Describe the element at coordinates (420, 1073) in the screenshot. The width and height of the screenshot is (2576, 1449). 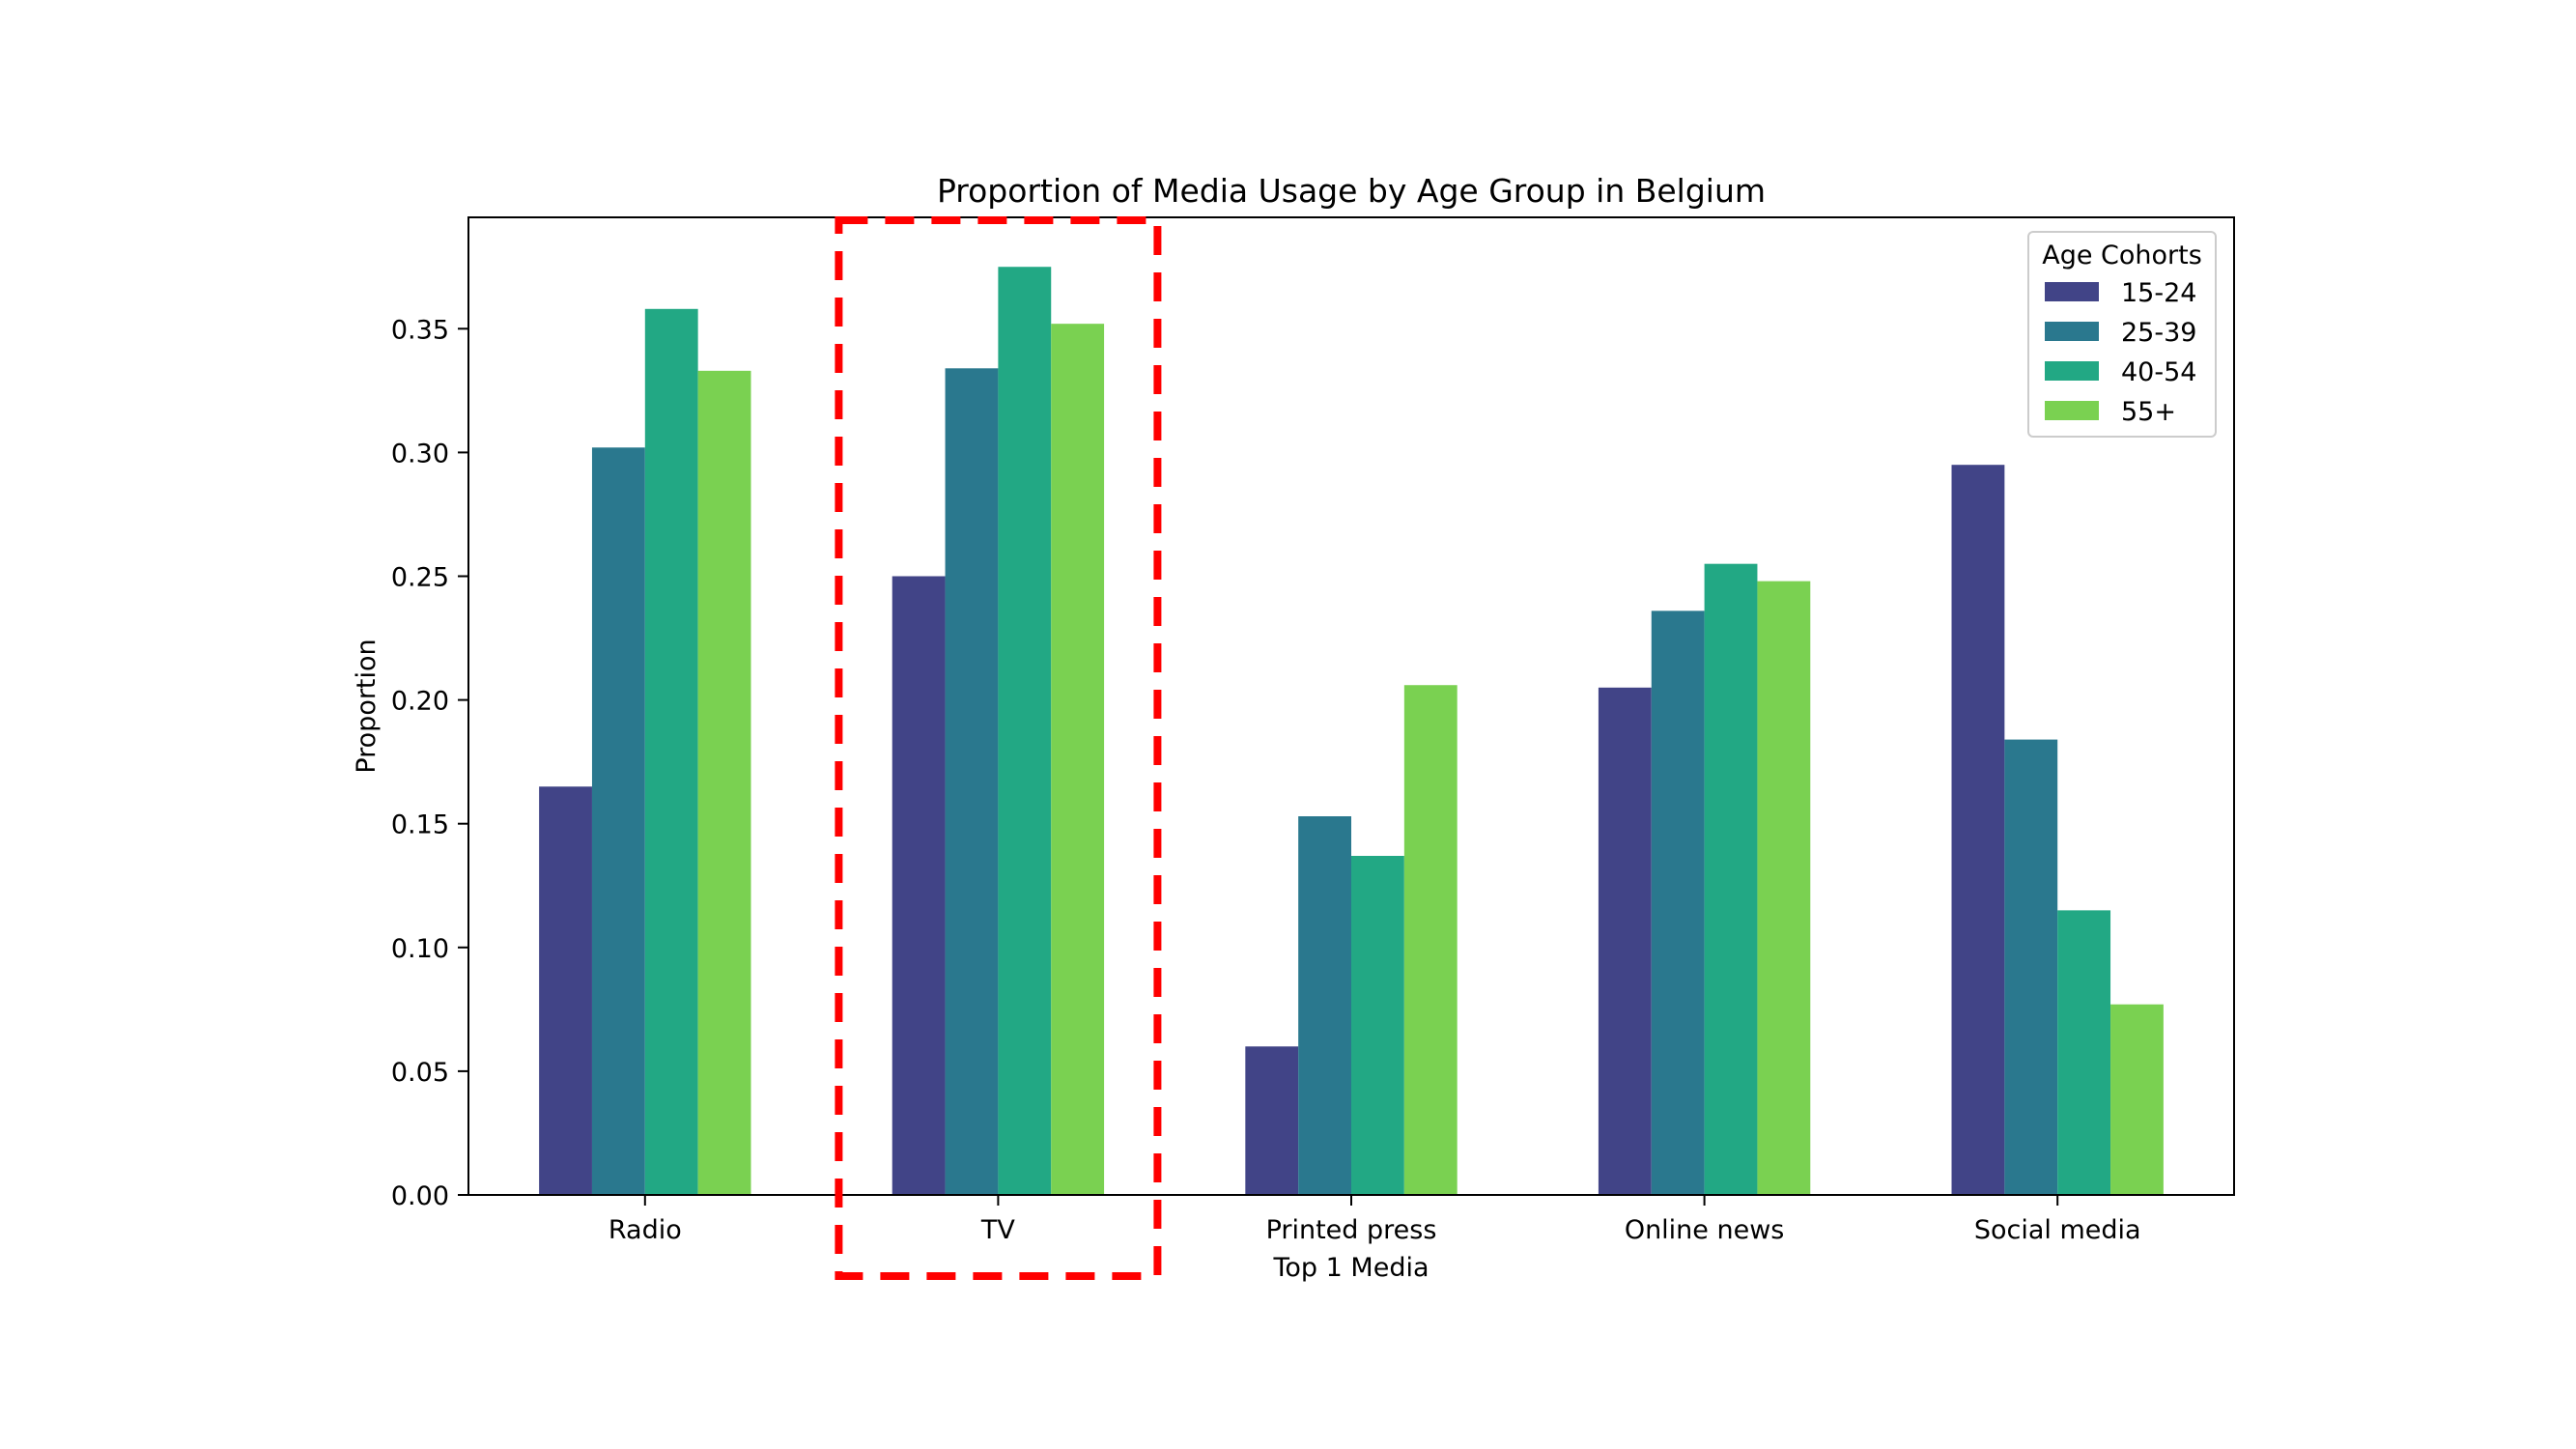
I see `y-tick-label: 0.05` at that location.